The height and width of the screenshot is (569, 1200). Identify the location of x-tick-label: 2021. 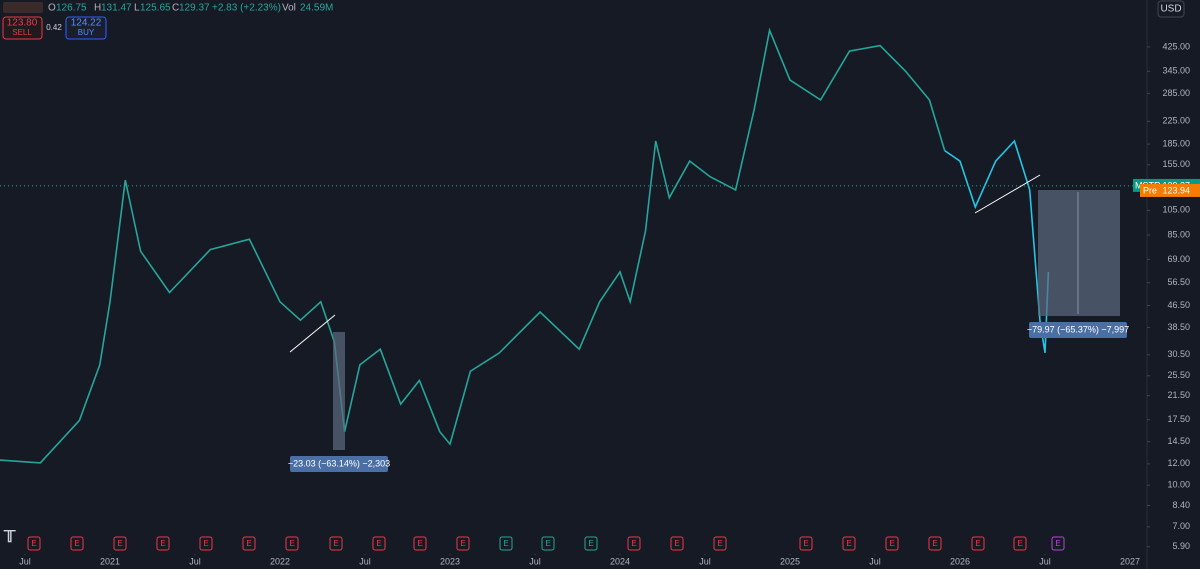
(110, 561).